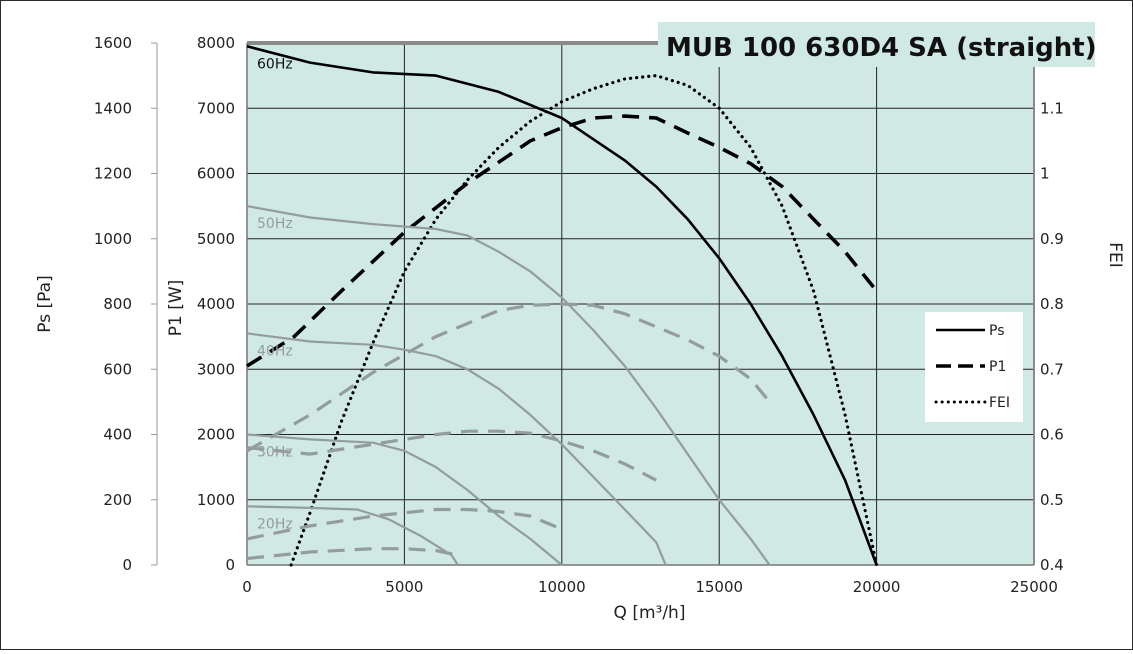 This screenshot has height=654, width=1133. I want to click on p1-tick-label: 2000, so click(216, 435).